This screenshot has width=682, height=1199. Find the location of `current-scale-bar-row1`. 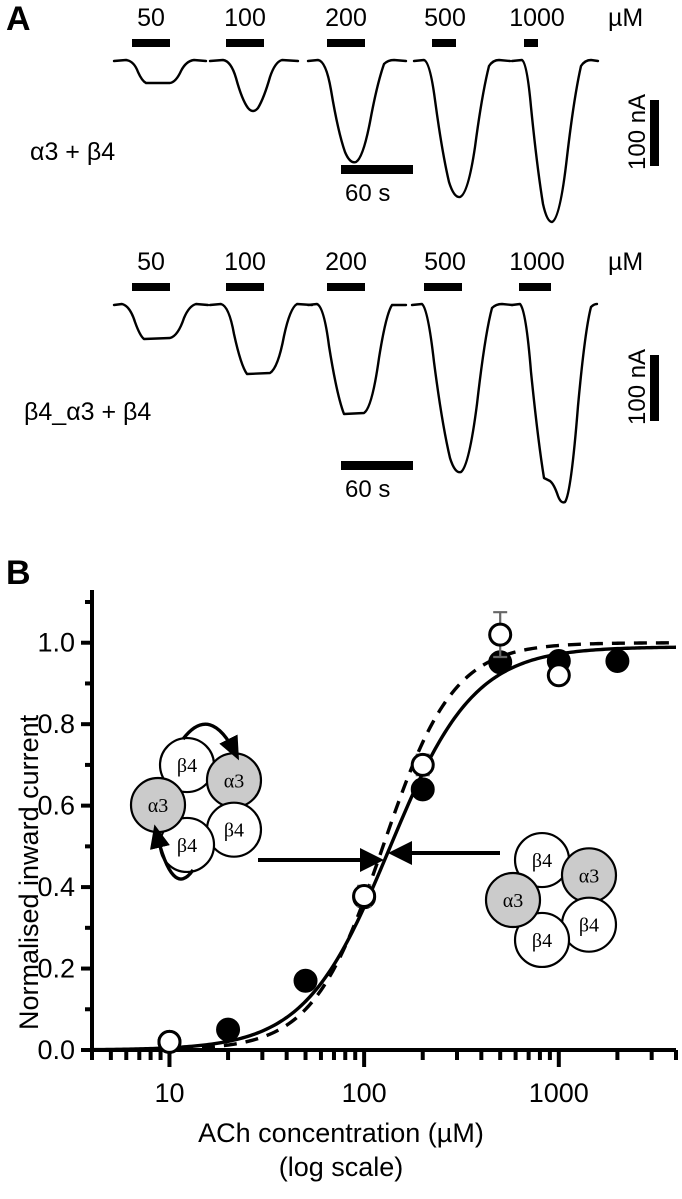

current-scale-bar-row1 is located at coordinates (654, 133).